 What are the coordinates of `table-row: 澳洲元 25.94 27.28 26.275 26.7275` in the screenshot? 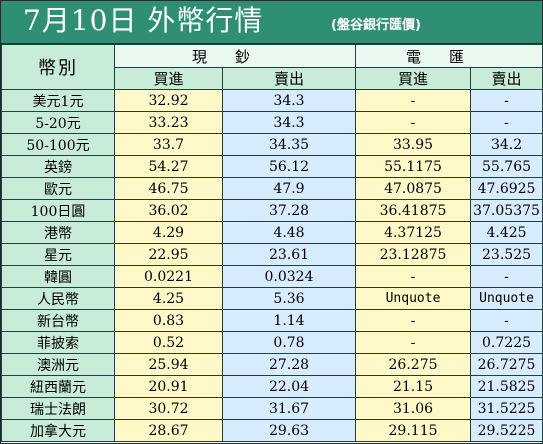 It's located at (272, 364).